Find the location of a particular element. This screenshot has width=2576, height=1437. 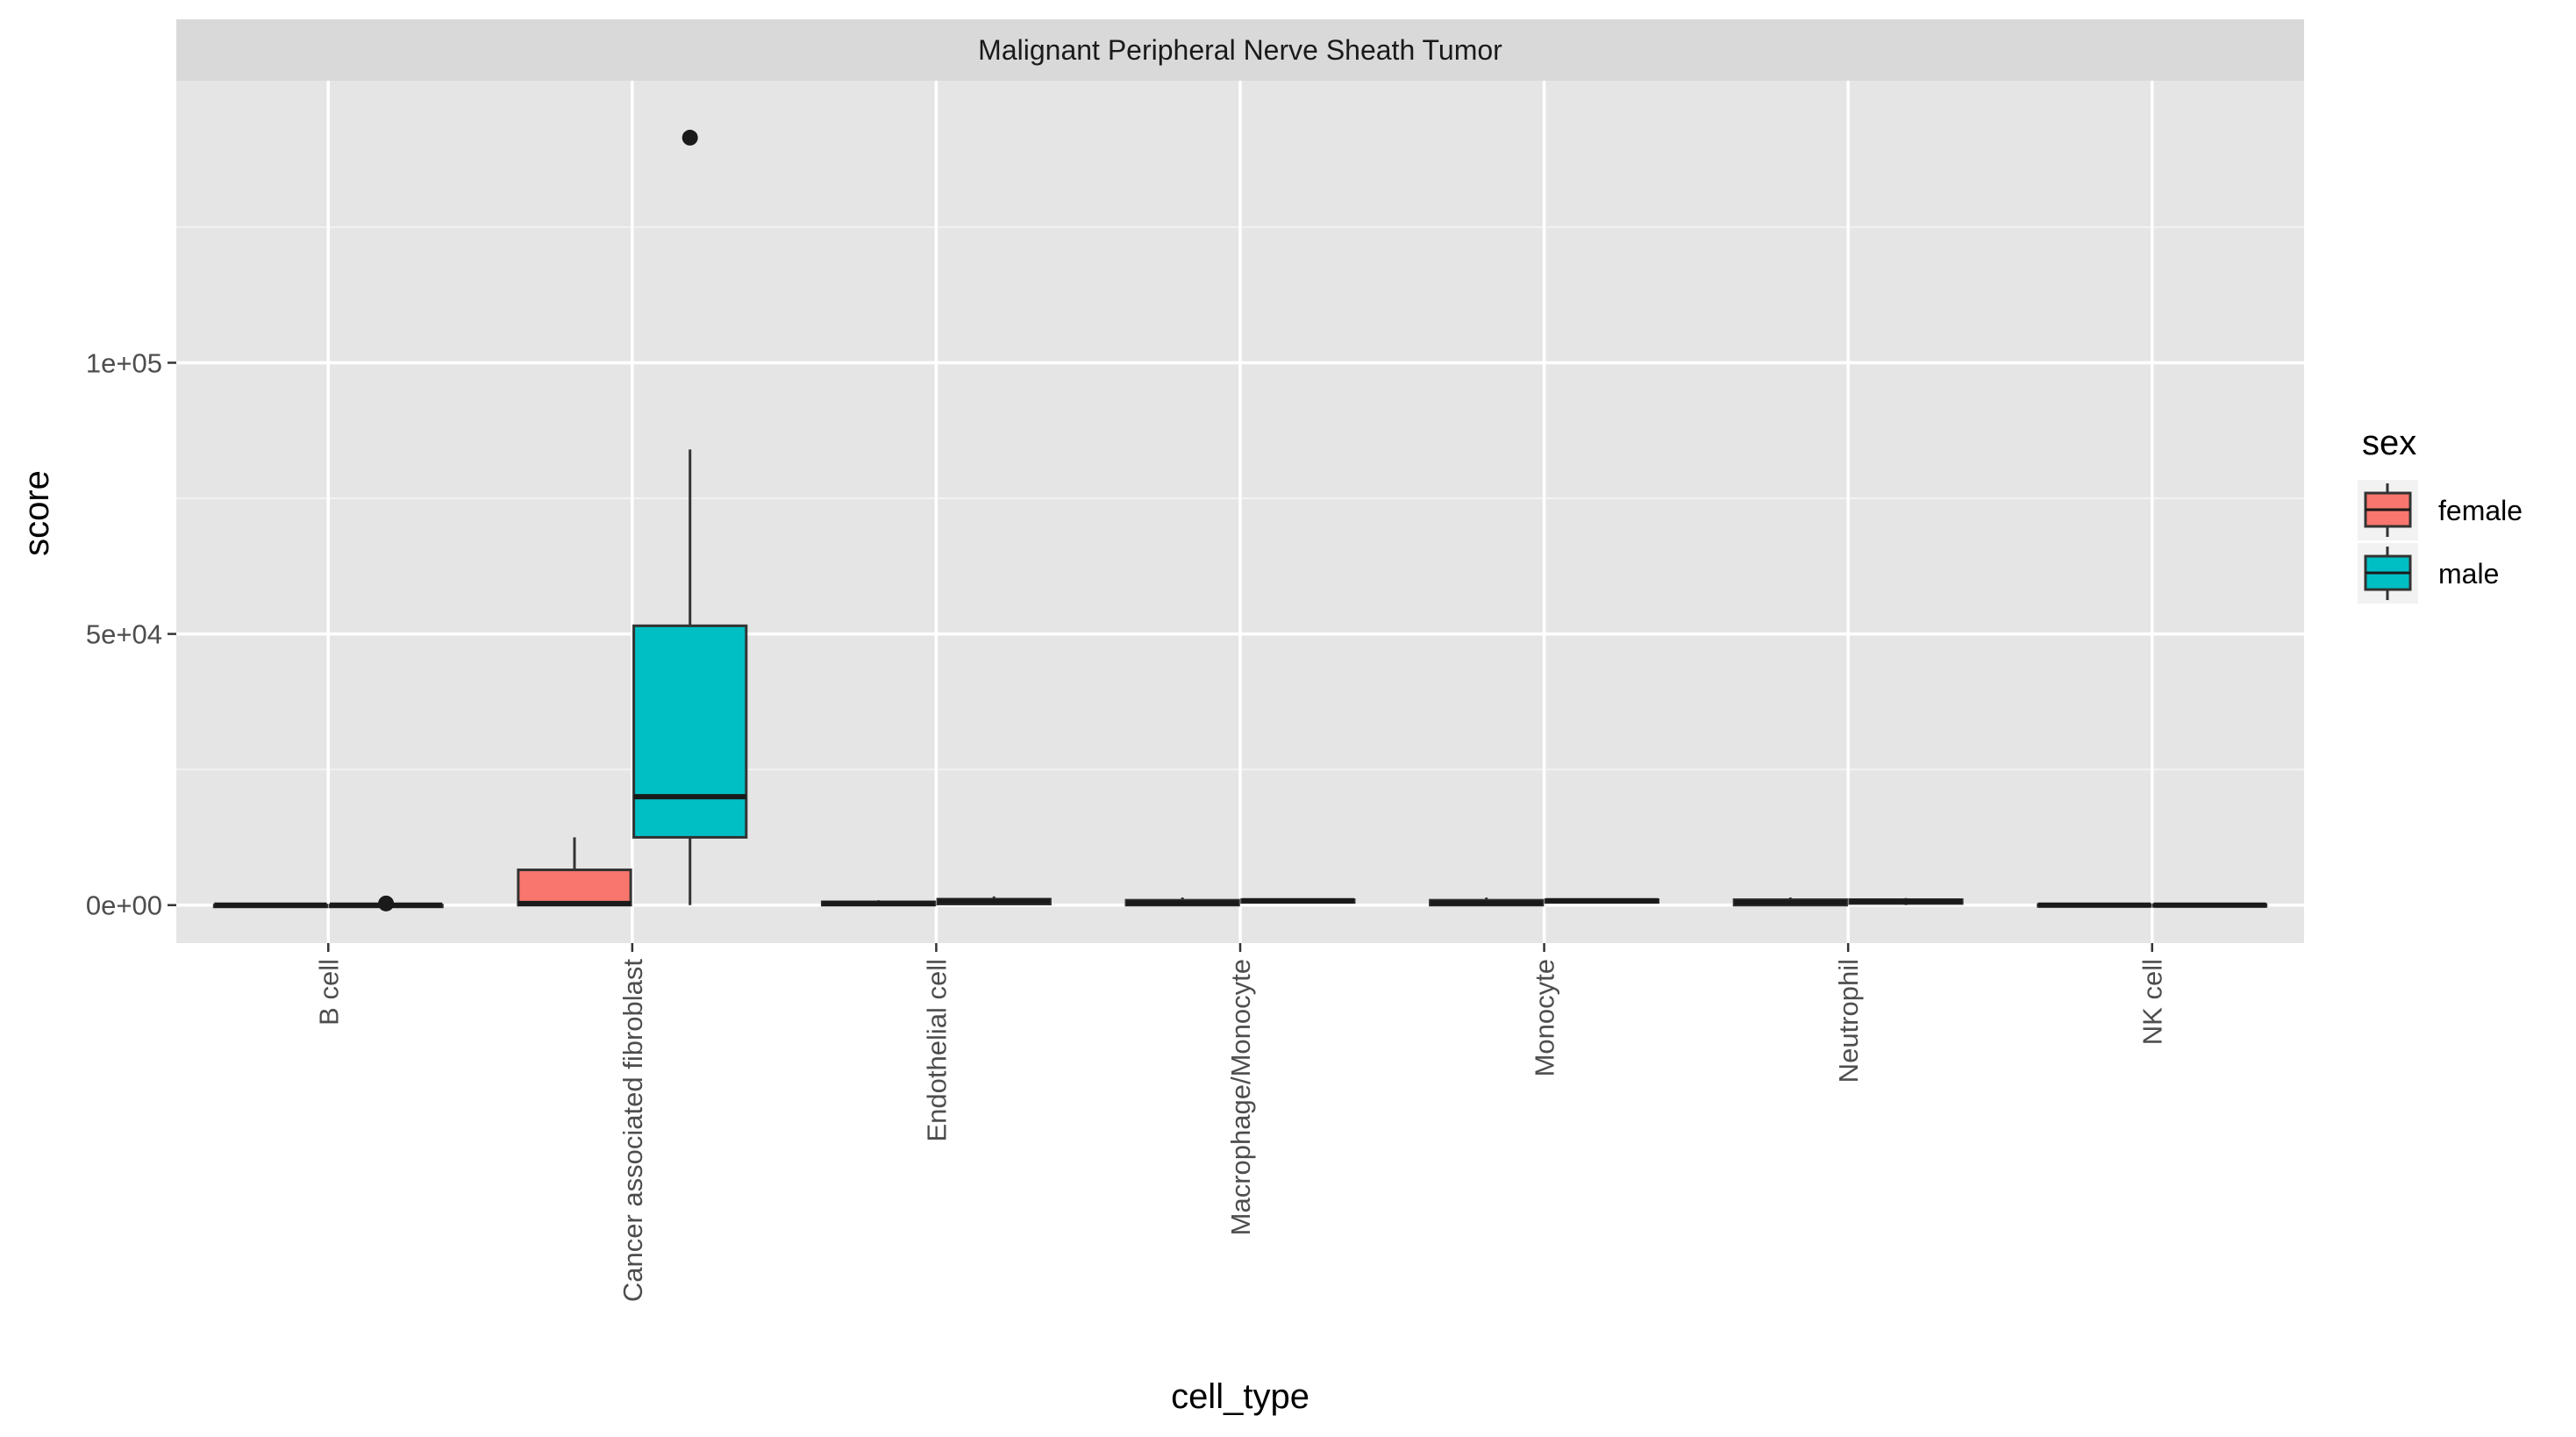

x-tick-label: Cancer associated fibroblast is located at coordinates (633, 1131).